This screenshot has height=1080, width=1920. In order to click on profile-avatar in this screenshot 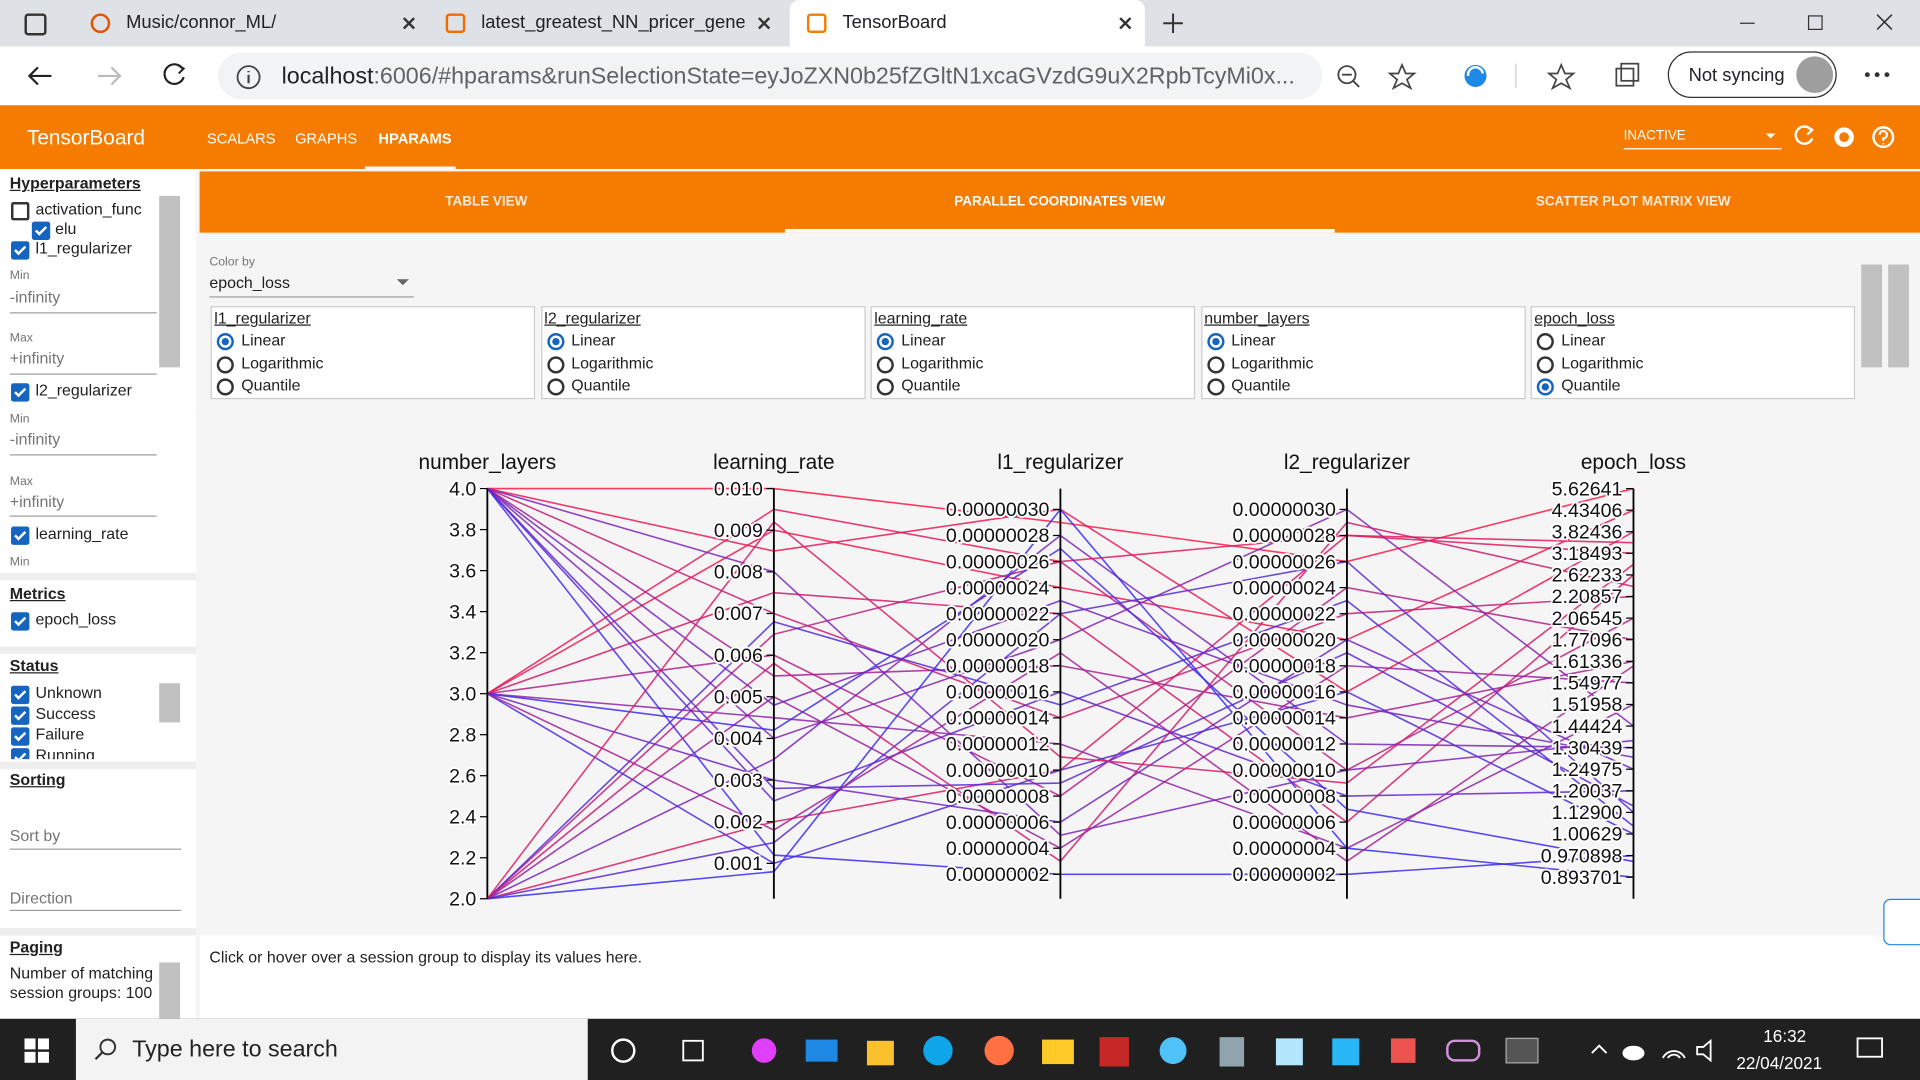, I will do `click(1815, 75)`.